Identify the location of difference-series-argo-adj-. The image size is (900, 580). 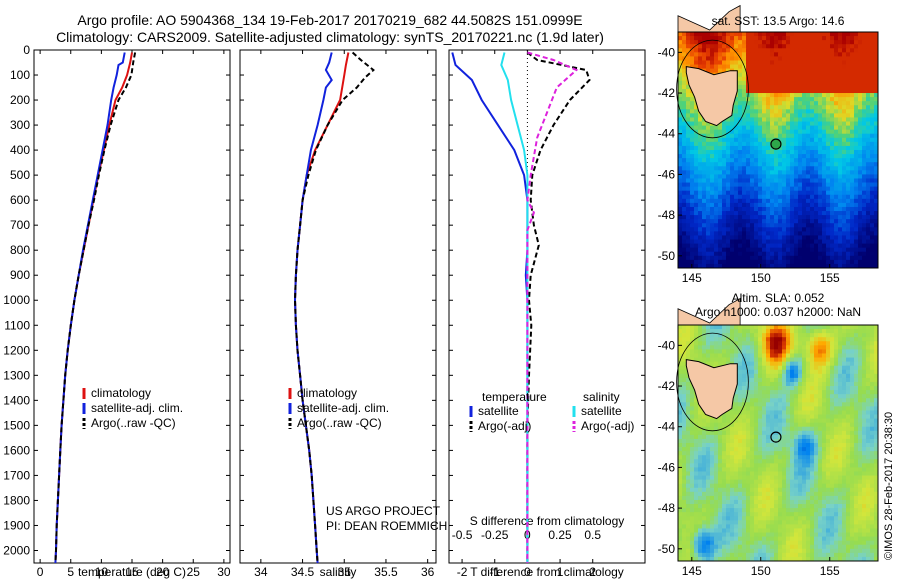
(558, 307).